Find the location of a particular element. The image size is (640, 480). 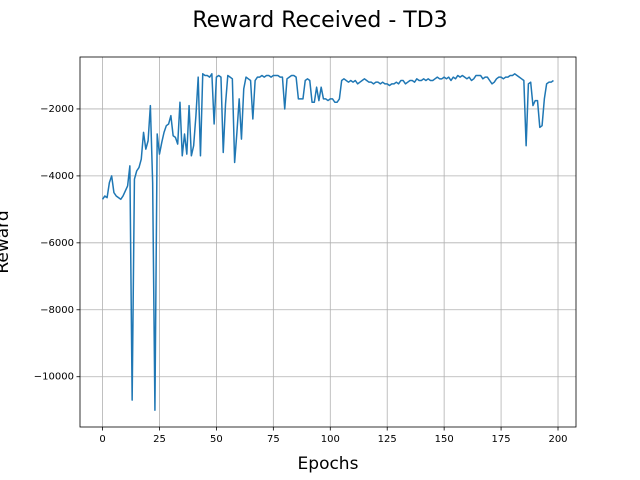

x-tick-label: 200 is located at coordinates (557, 439).